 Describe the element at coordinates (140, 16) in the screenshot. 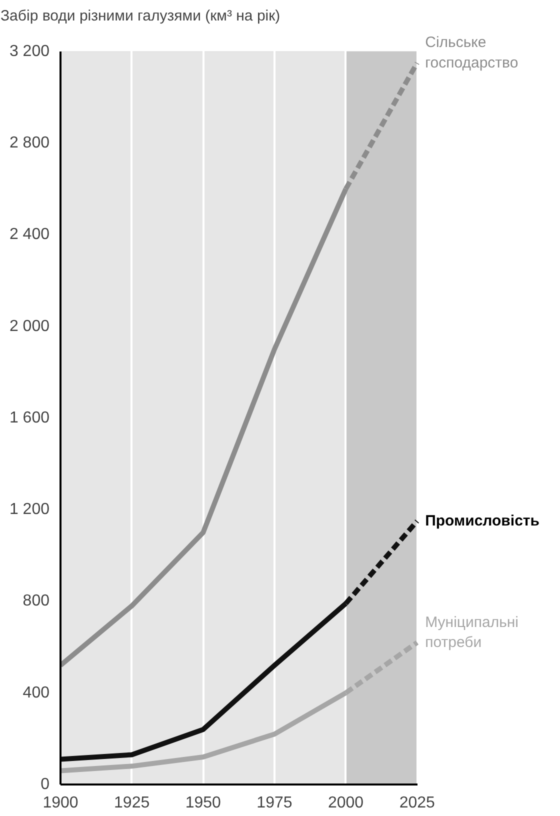

I see `chart-title: Забір води різними галузями (км³ на рік)` at that location.